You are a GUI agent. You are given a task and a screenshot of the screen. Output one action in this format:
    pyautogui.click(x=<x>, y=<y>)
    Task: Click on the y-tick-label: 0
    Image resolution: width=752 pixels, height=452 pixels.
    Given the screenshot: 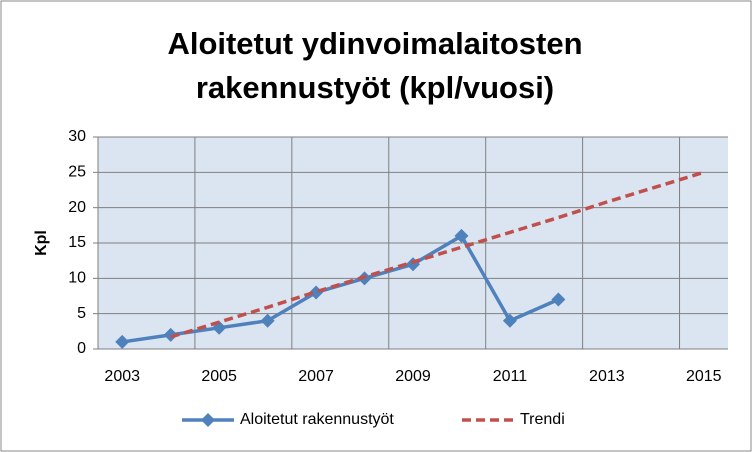 What is the action you would take?
    pyautogui.click(x=81, y=348)
    